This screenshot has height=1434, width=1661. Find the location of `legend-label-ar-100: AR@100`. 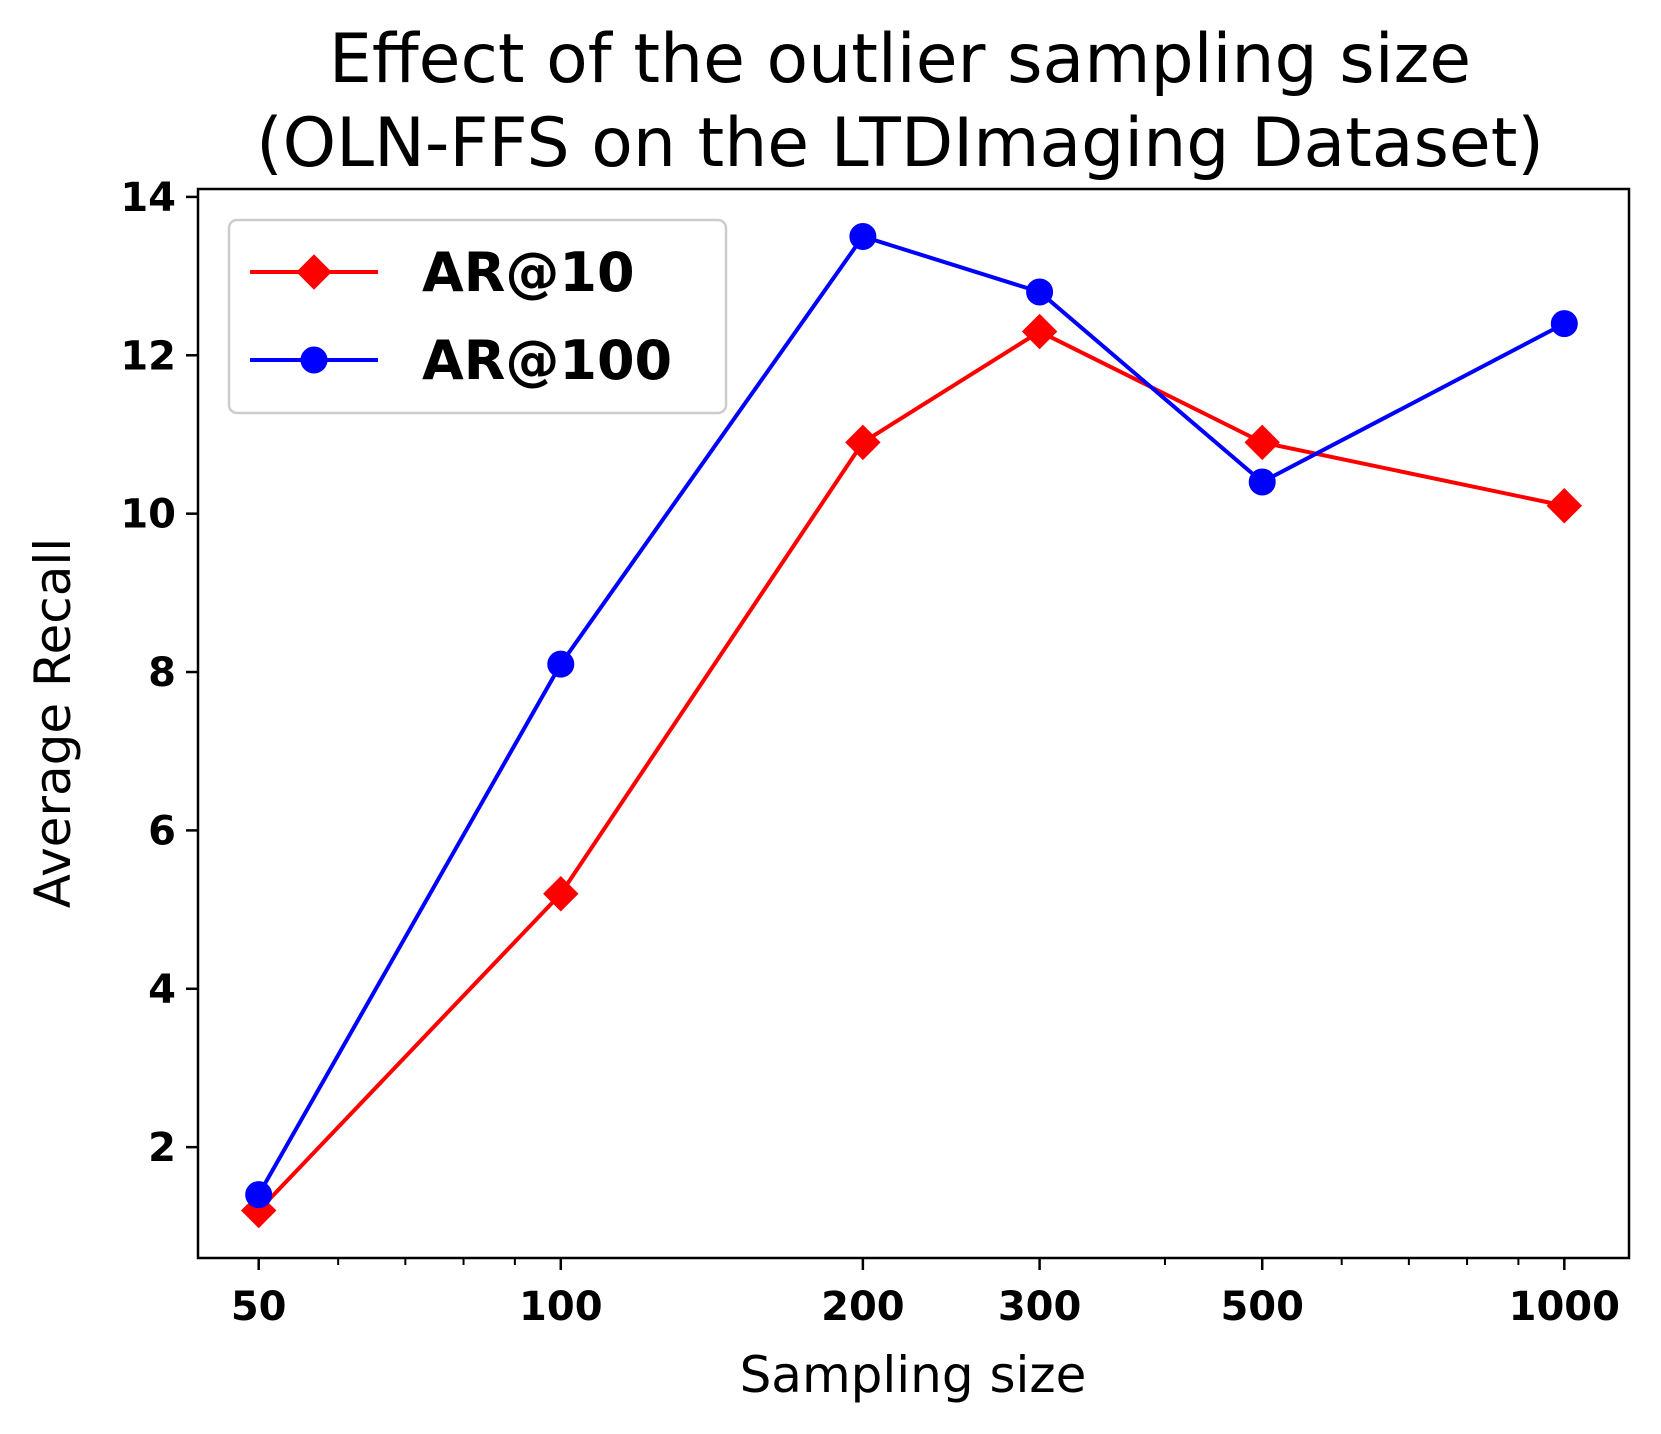

legend-label-ar-100: AR@100 is located at coordinates (547, 360).